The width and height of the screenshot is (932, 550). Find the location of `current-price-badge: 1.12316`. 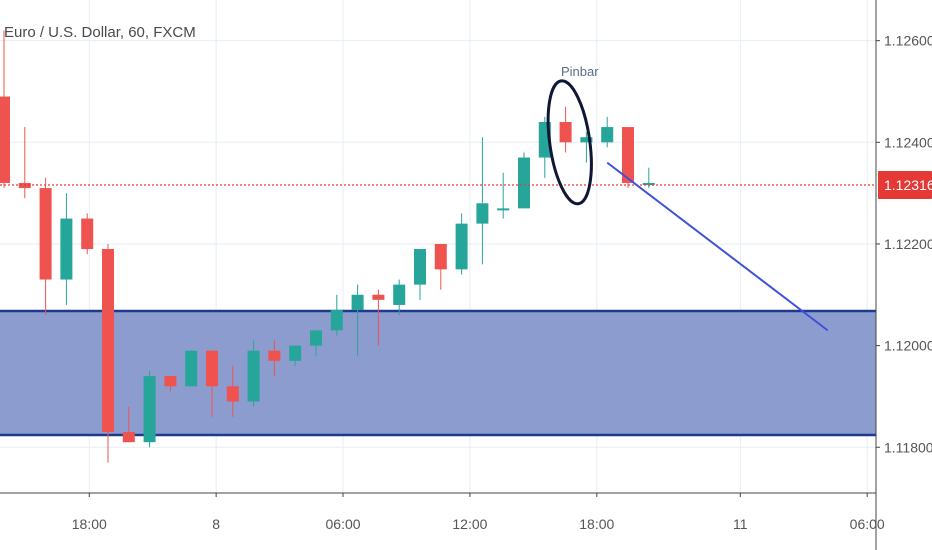

current-price-badge: 1.12316 is located at coordinates (905, 185).